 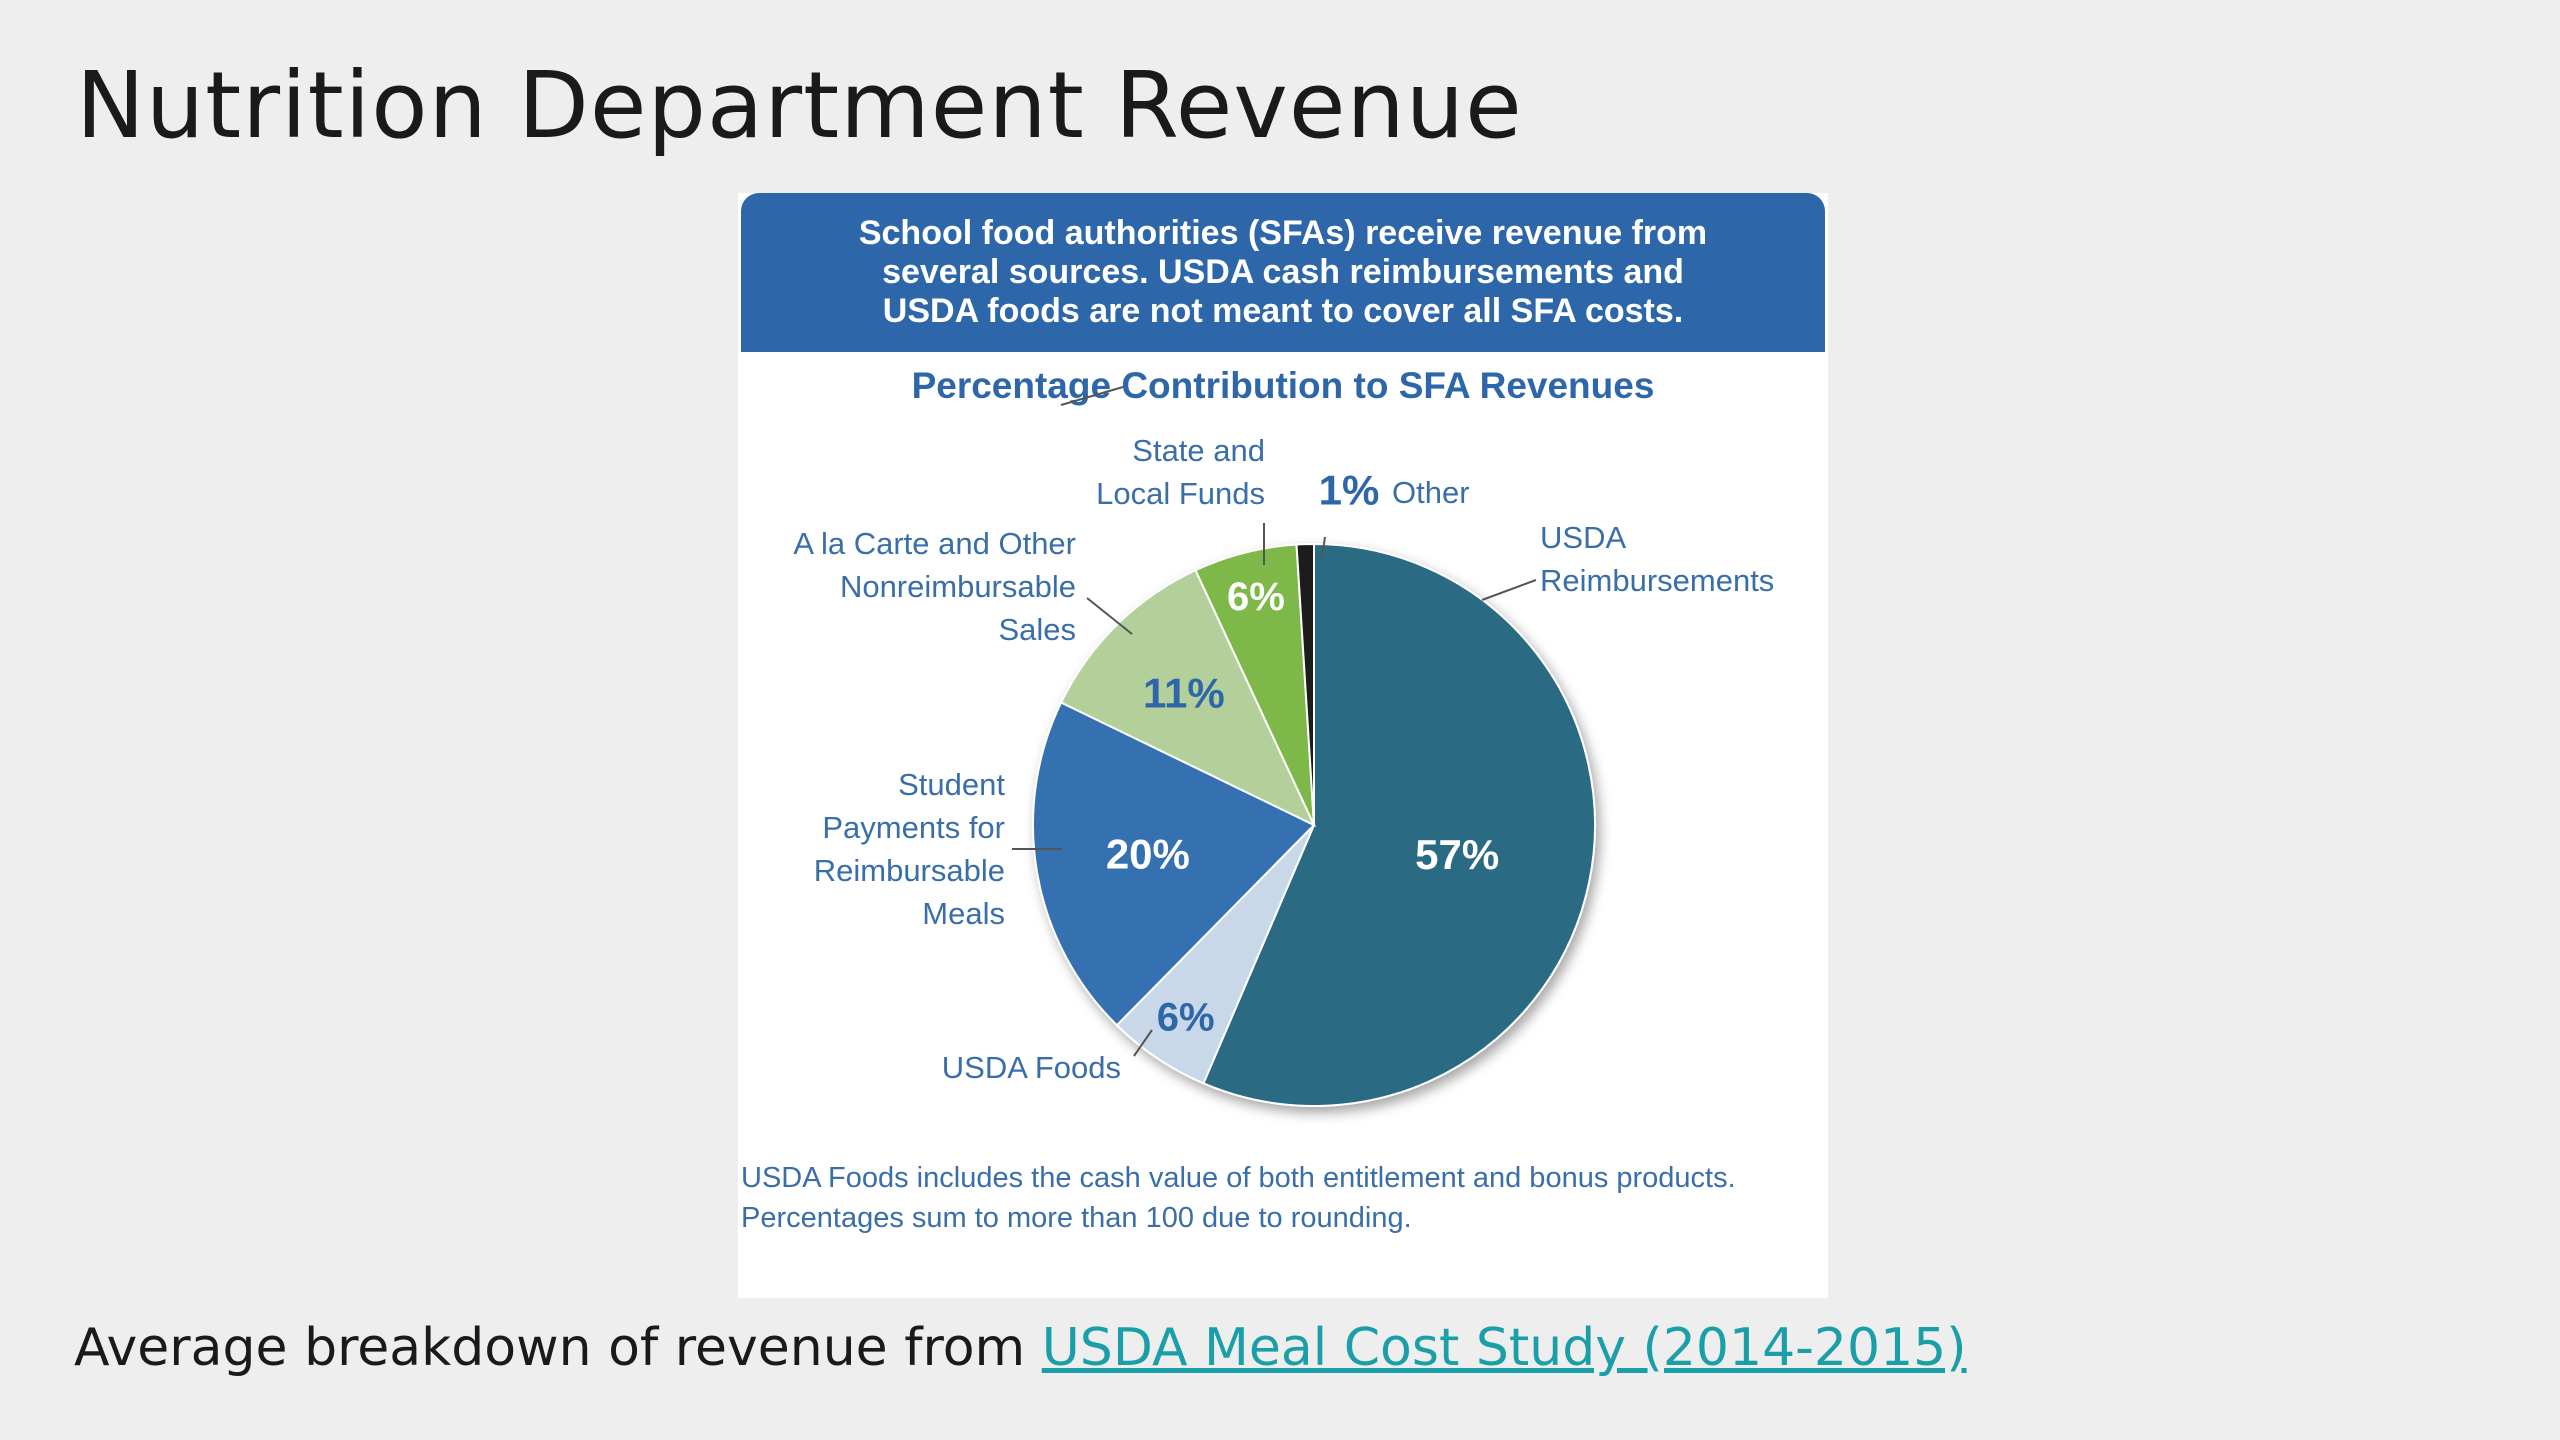 I want to click on slice-category-label: Other, so click(x=1431, y=492).